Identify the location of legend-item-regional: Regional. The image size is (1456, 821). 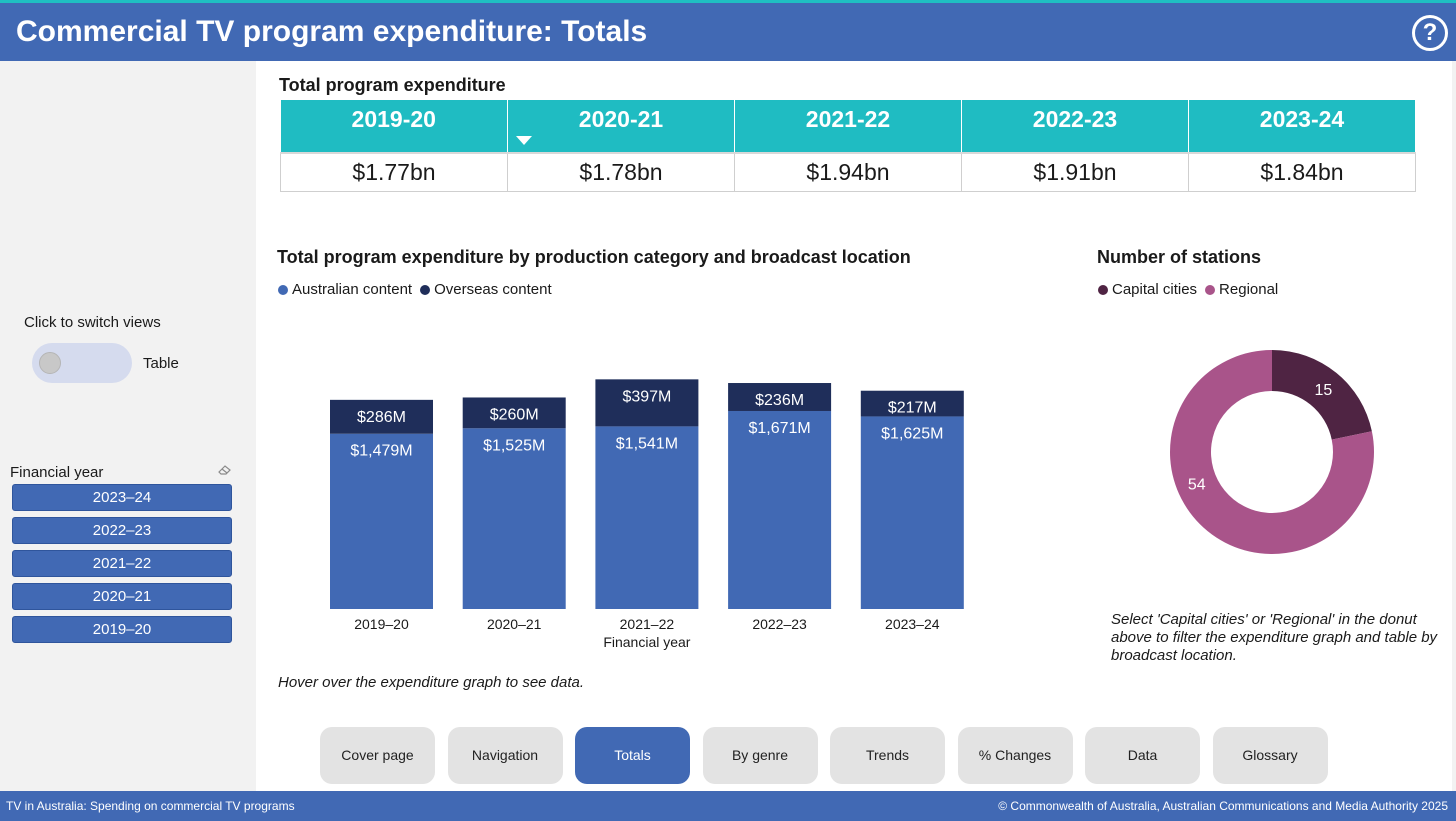
(1241, 289).